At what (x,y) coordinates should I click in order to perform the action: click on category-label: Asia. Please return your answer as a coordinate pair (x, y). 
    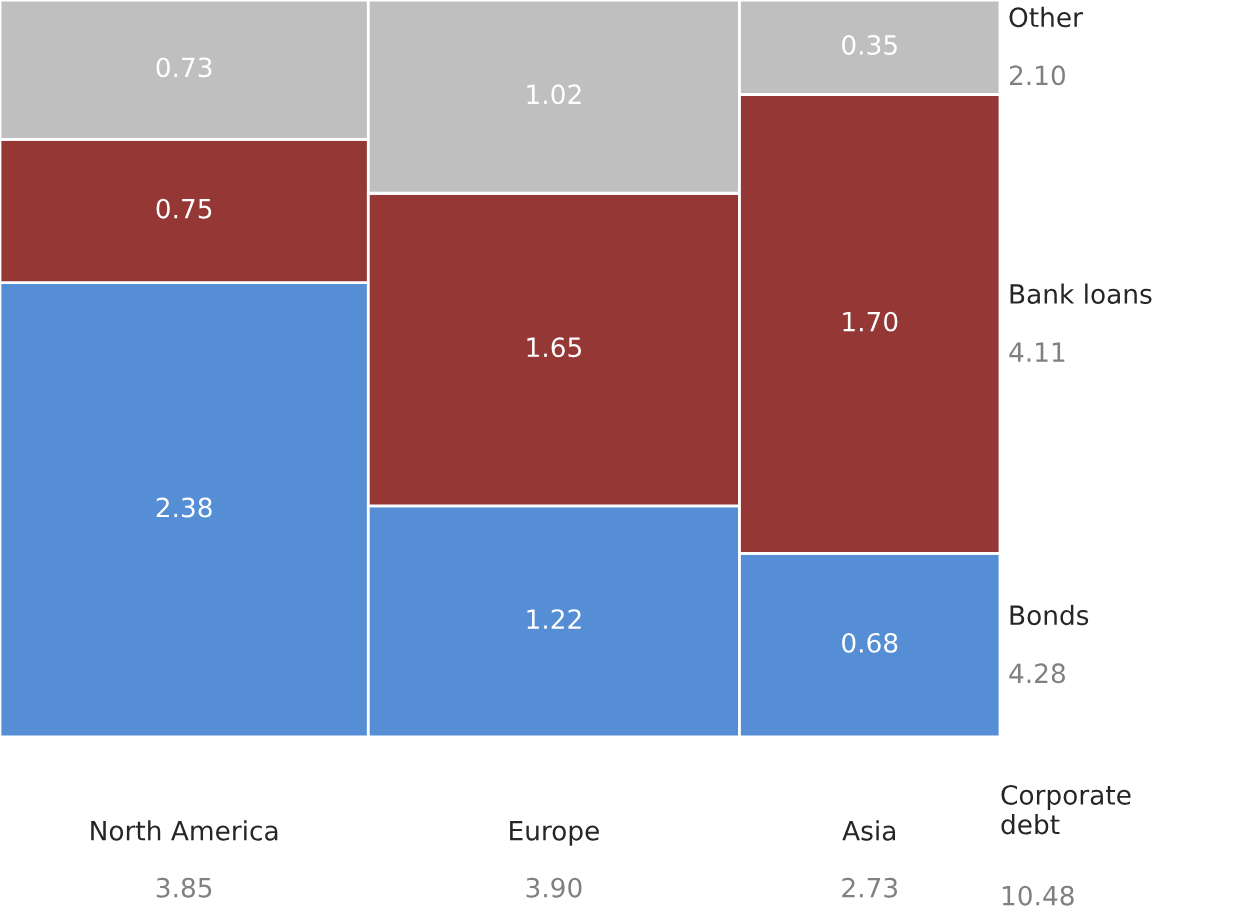
    Looking at the image, I should click on (869, 830).